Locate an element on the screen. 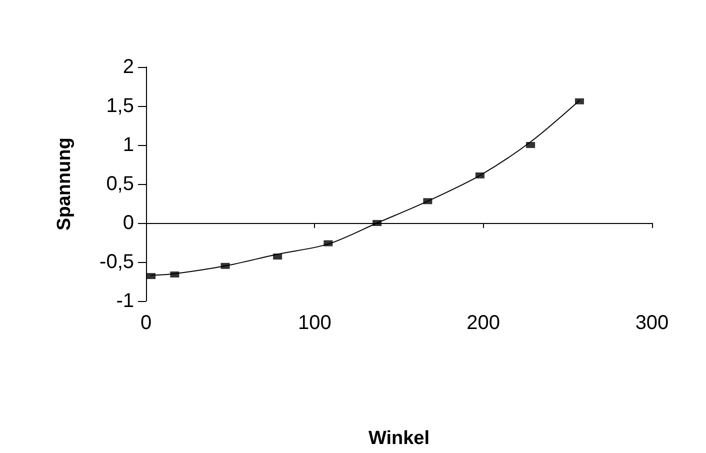 The image size is (706, 453). x-tick-label: 100 is located at coordinates (315, 323).